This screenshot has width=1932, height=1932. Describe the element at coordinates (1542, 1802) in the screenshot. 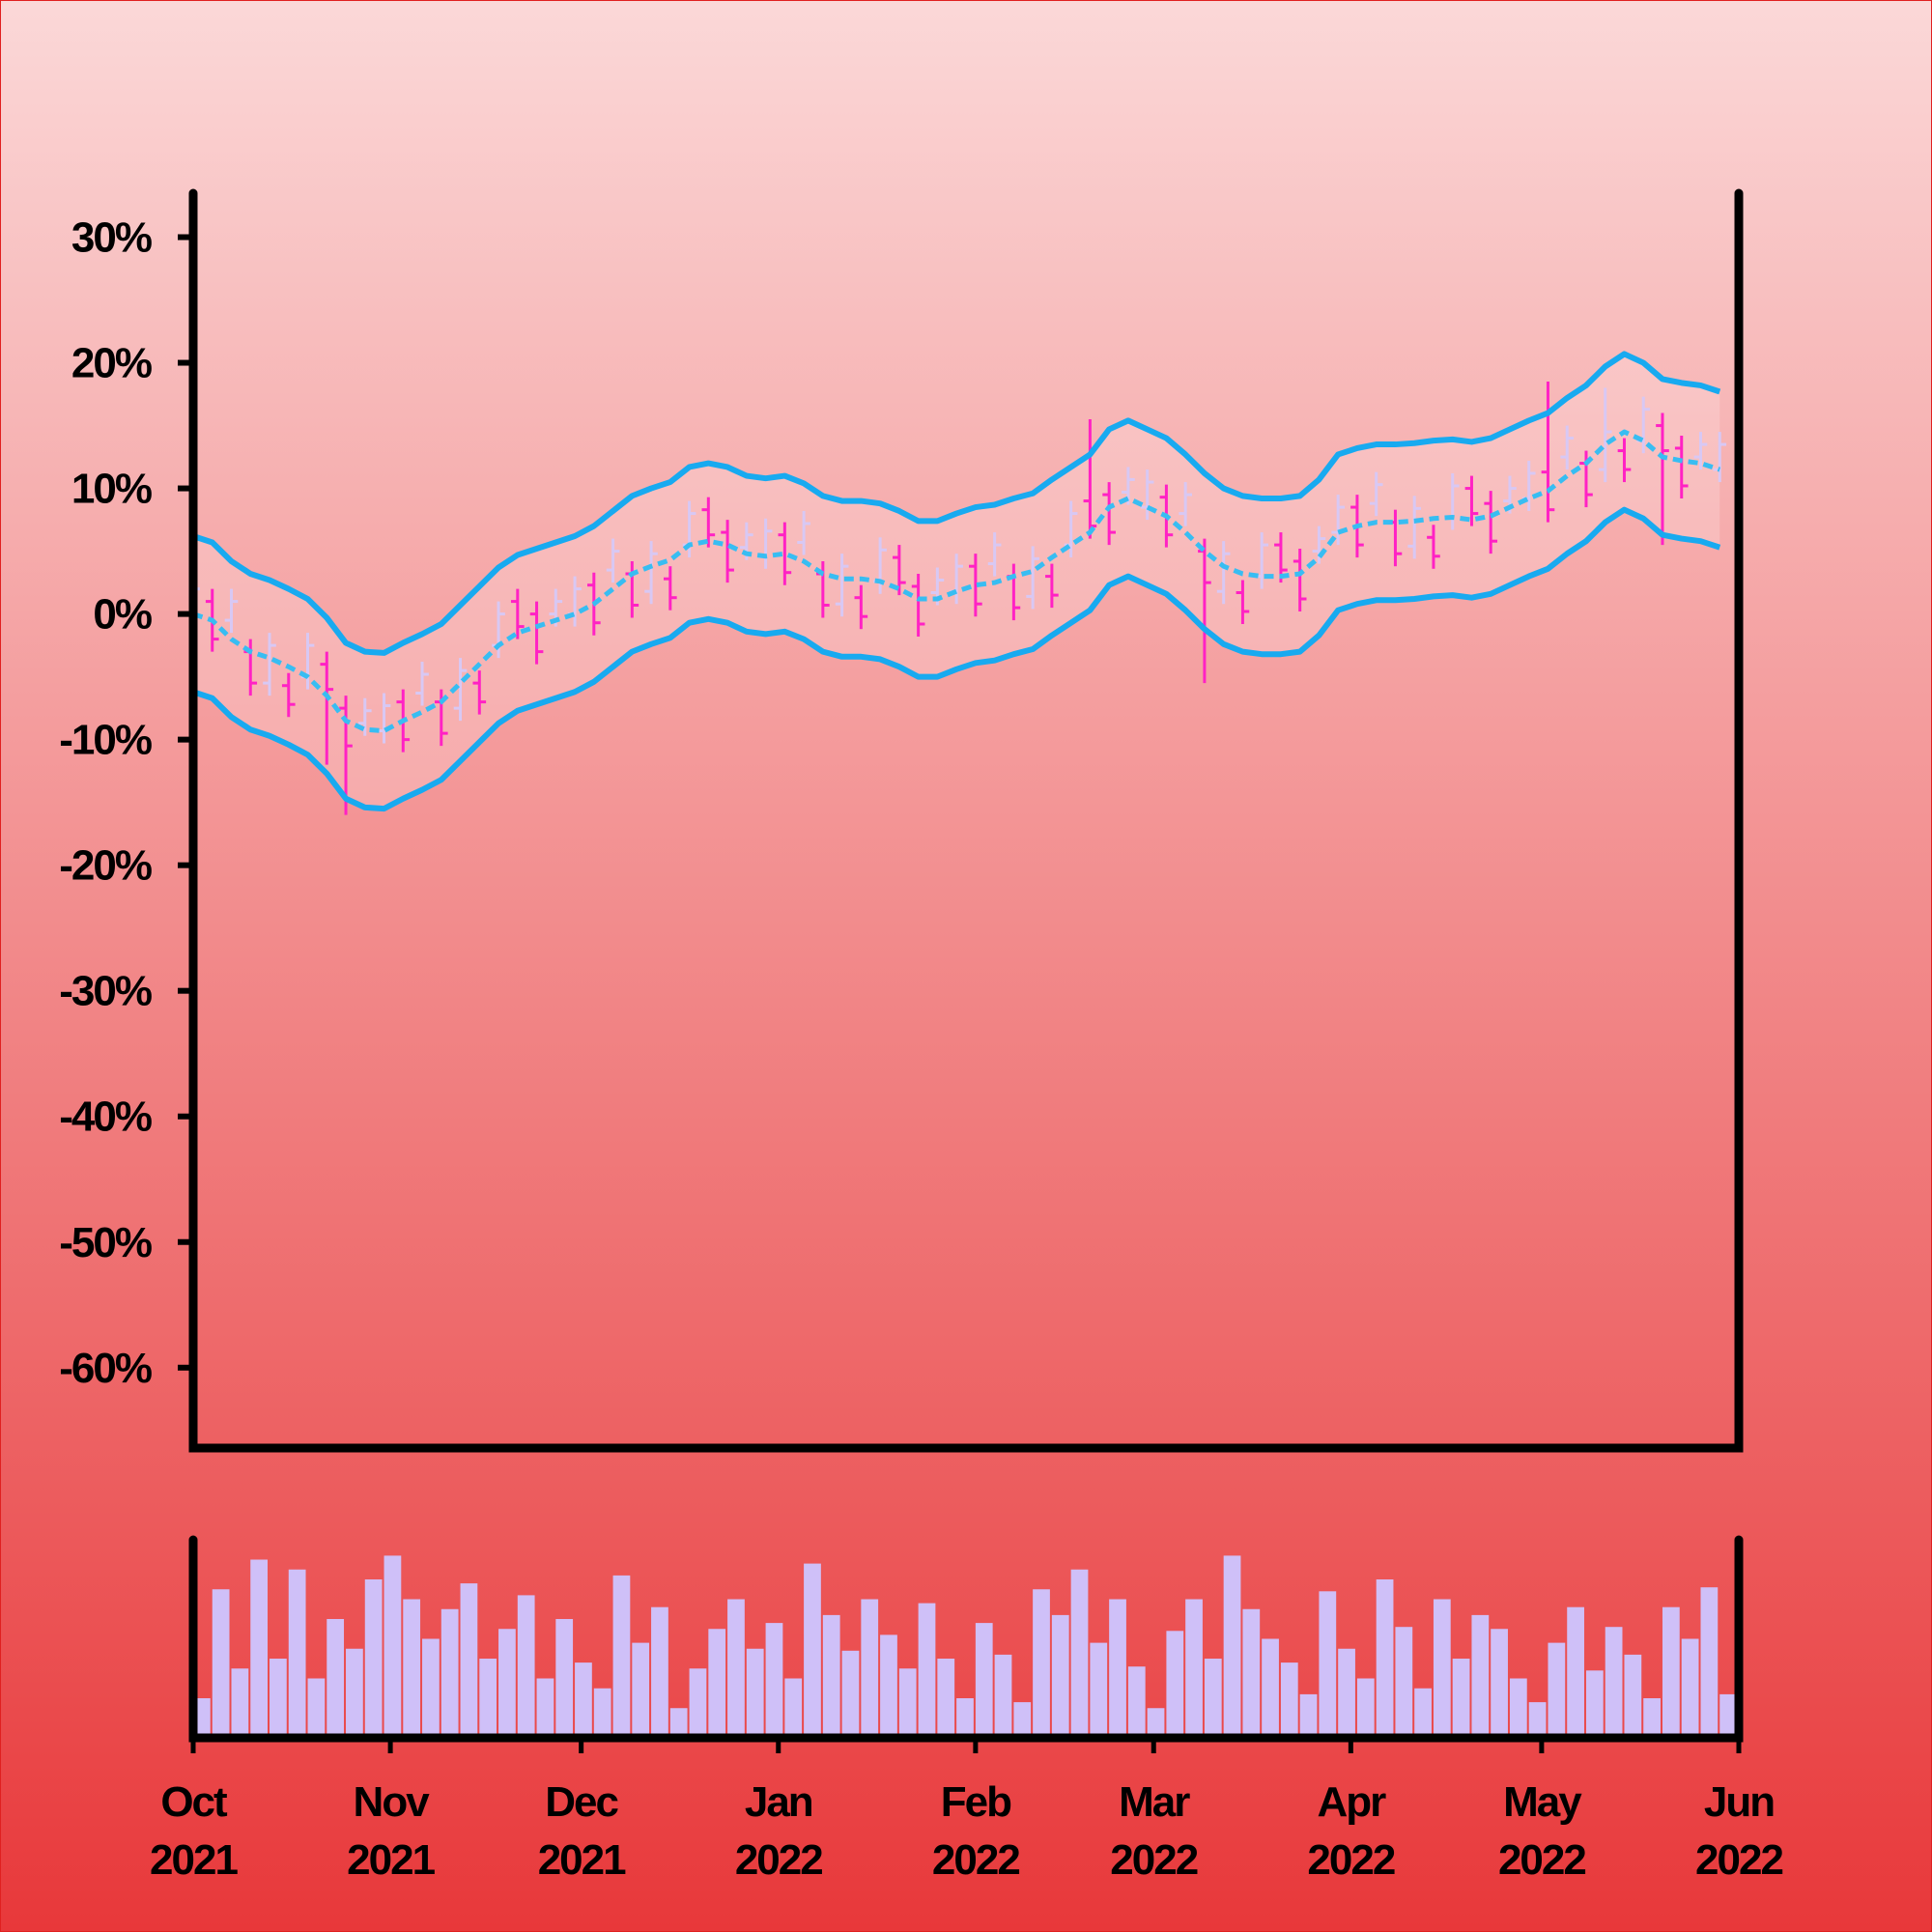

I see `x-tick-label-line: May` at that location.